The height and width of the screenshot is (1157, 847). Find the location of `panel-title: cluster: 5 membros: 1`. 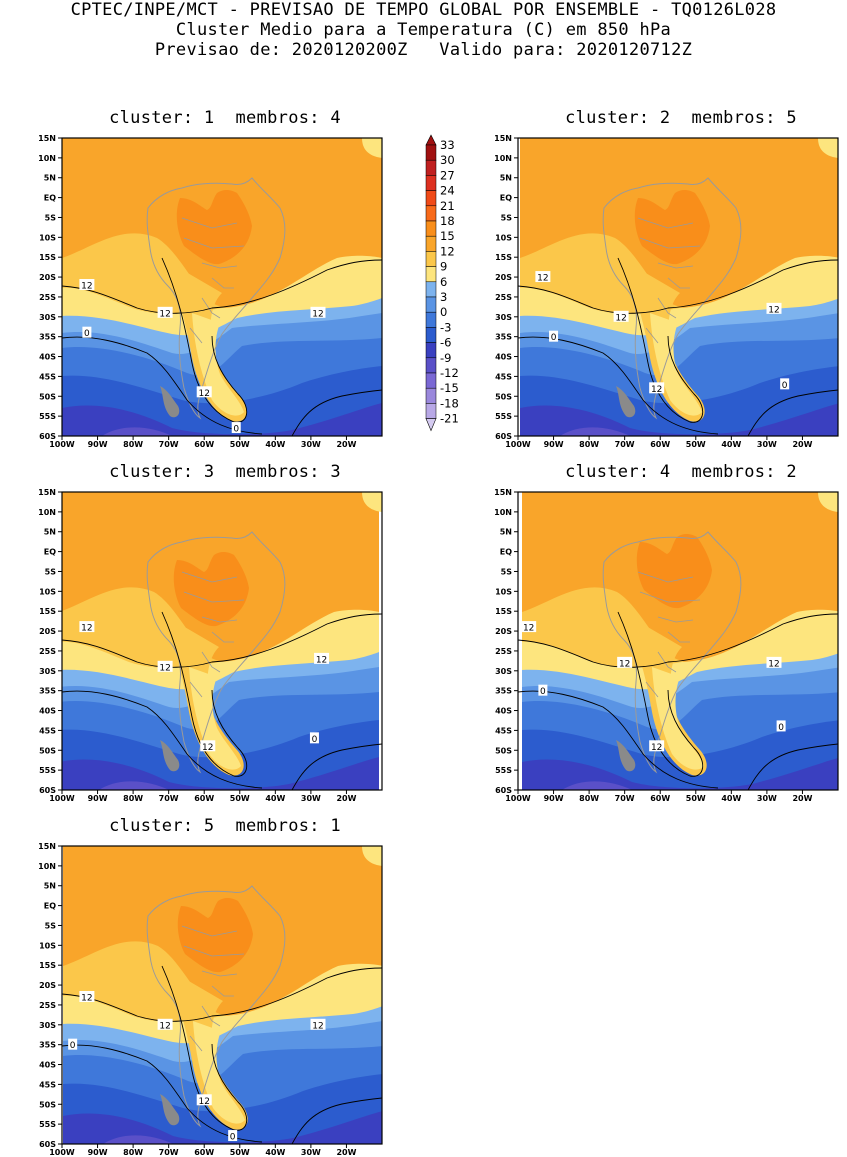

panel-title: cluster: 5 membros: 1 is located at coordinates (225, 826).